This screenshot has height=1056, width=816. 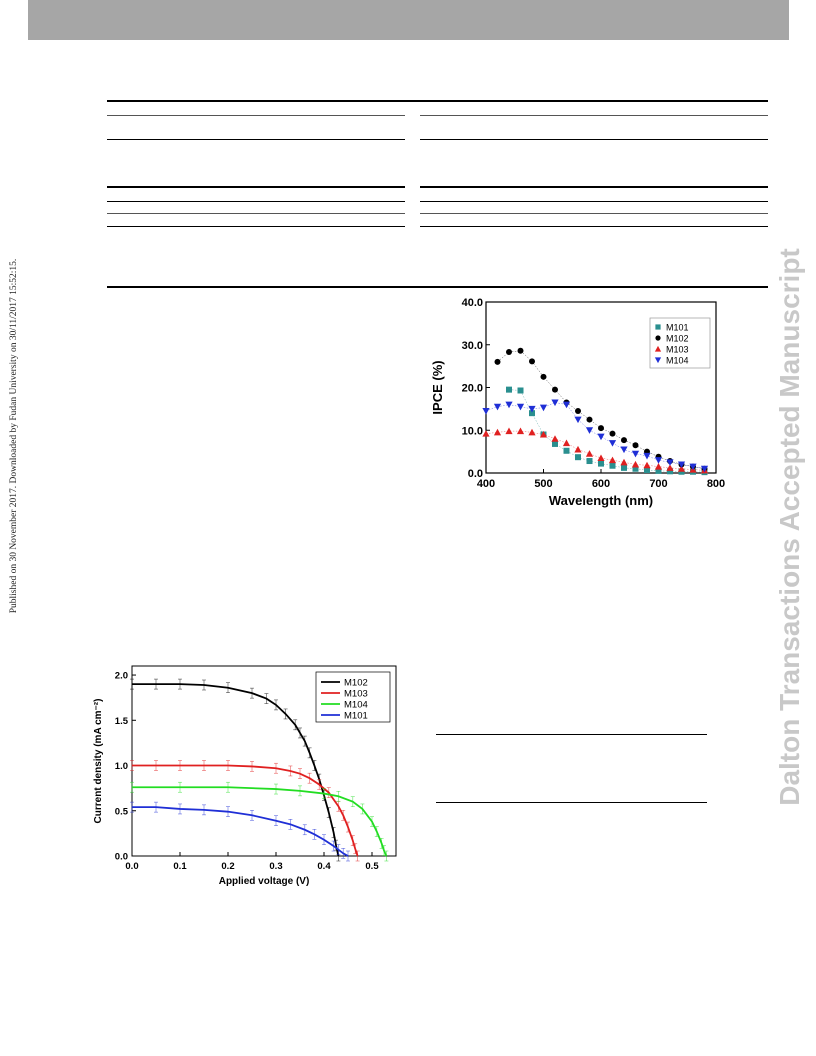 I want to click on x-tick-label: 400, so click(x=486, y=484).